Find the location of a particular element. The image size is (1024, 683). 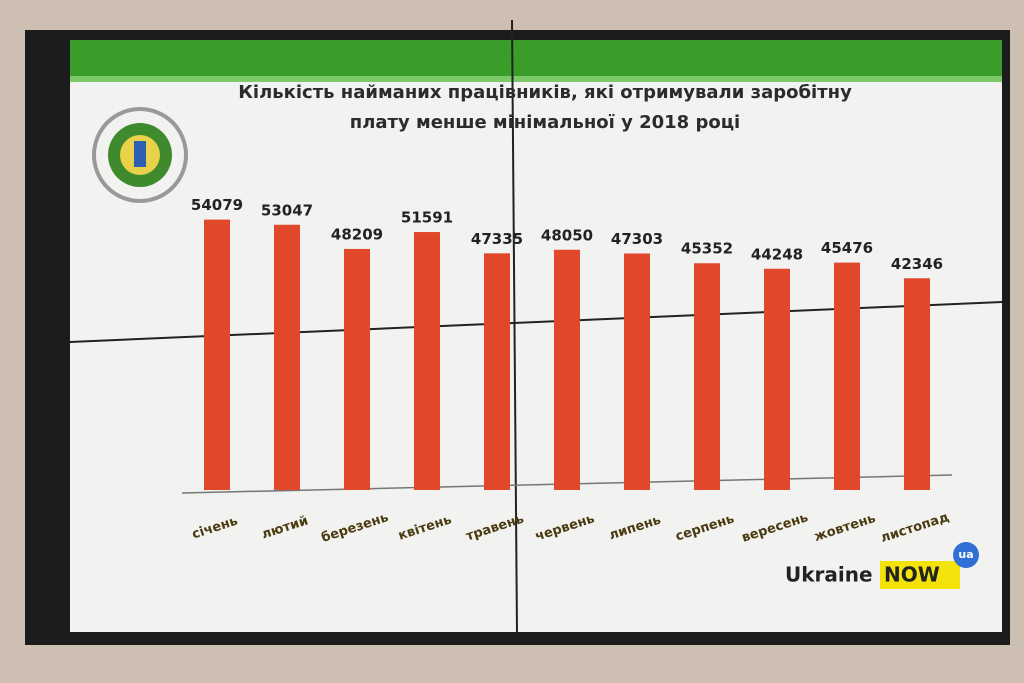

header-stripe is located at coordinates (536, 79).